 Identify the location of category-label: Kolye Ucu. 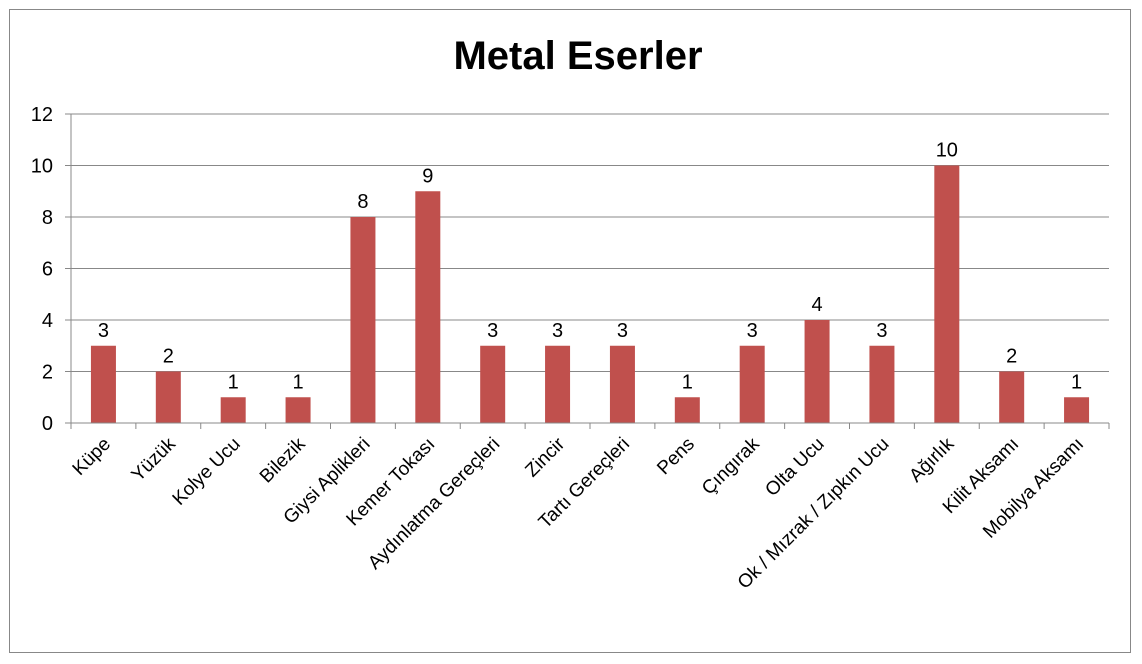
(207, 472).